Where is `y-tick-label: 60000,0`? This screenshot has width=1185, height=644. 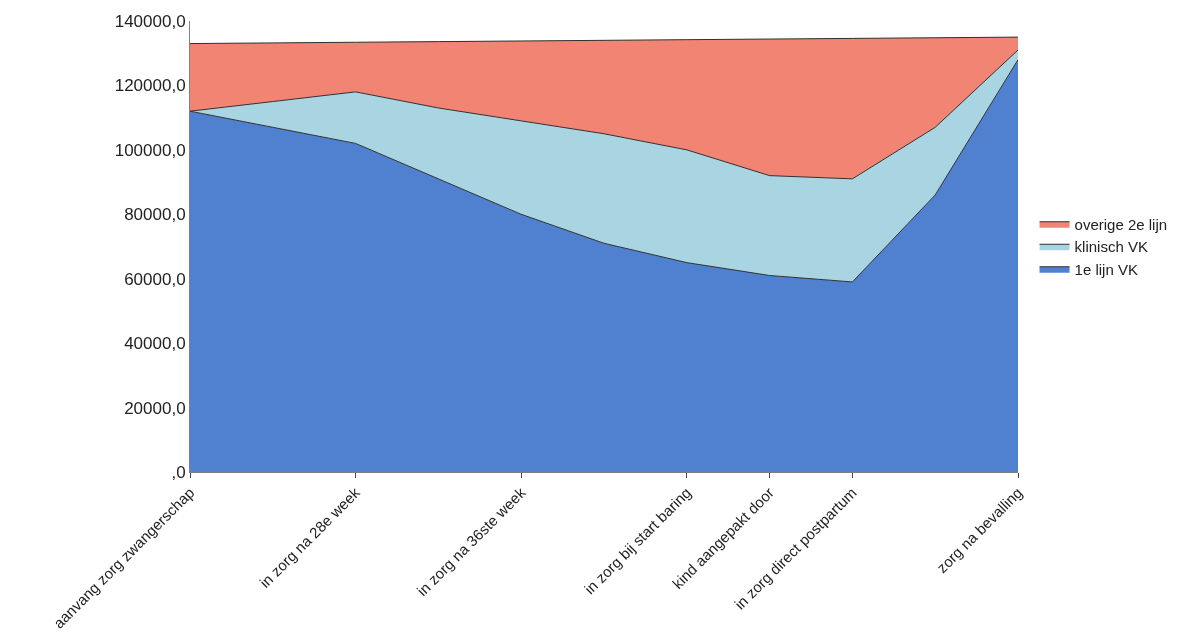 y-tick-label: 60000,0 is located at coordinates (155, 279).